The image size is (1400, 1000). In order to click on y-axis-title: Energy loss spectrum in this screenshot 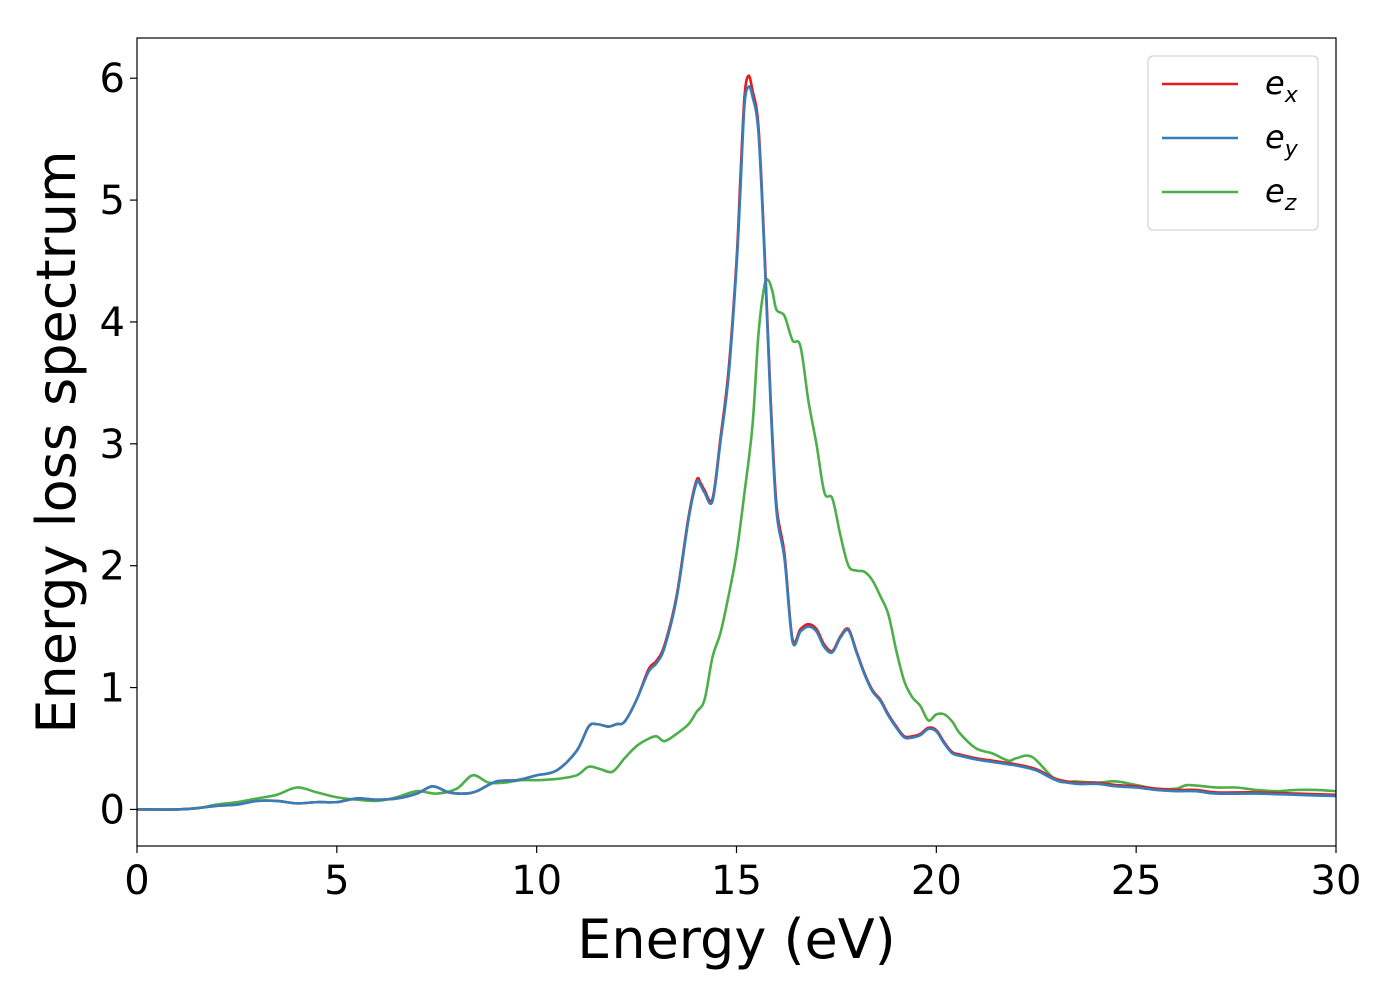, I will do `click(56, 441)`.